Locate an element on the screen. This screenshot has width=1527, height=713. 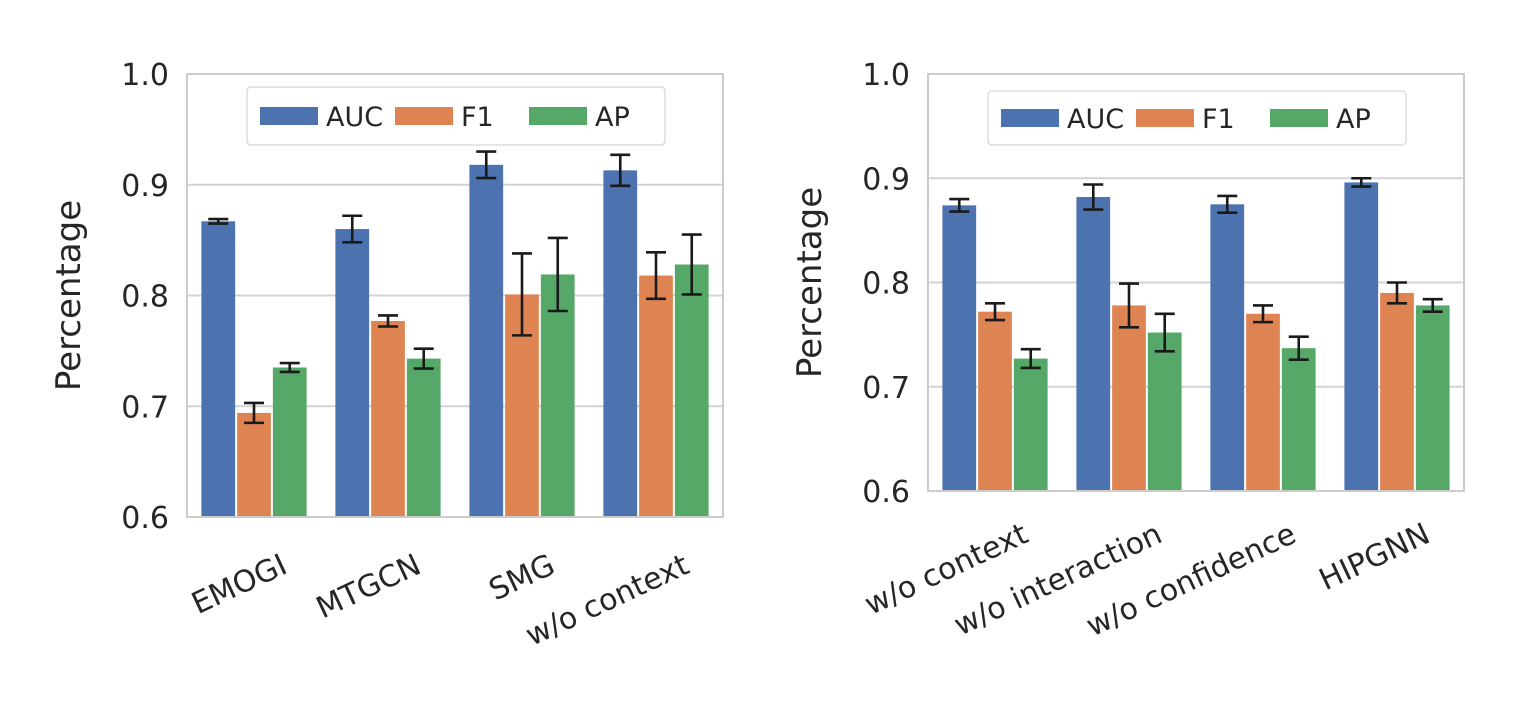
x-tick-label: EMOGI is located at coordinates (239, 585).